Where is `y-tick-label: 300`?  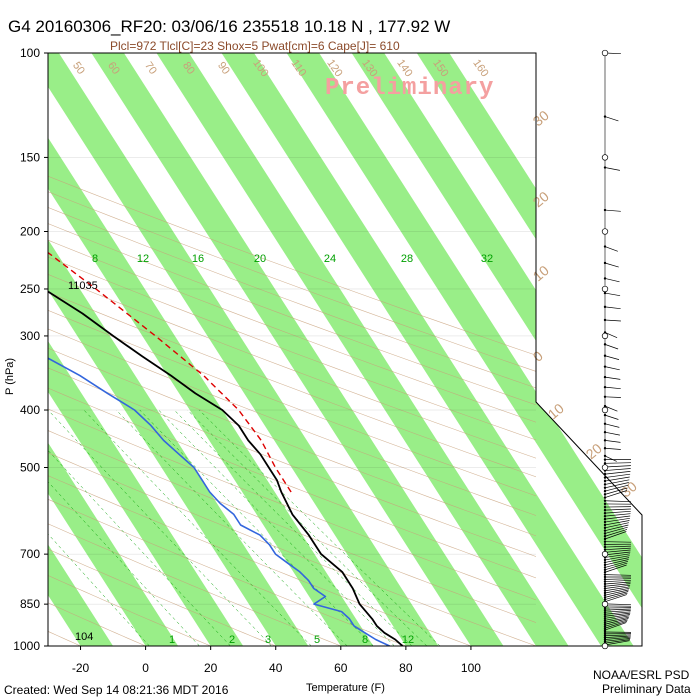 y-tick-label: 300 is located at coordinates (30, 336).